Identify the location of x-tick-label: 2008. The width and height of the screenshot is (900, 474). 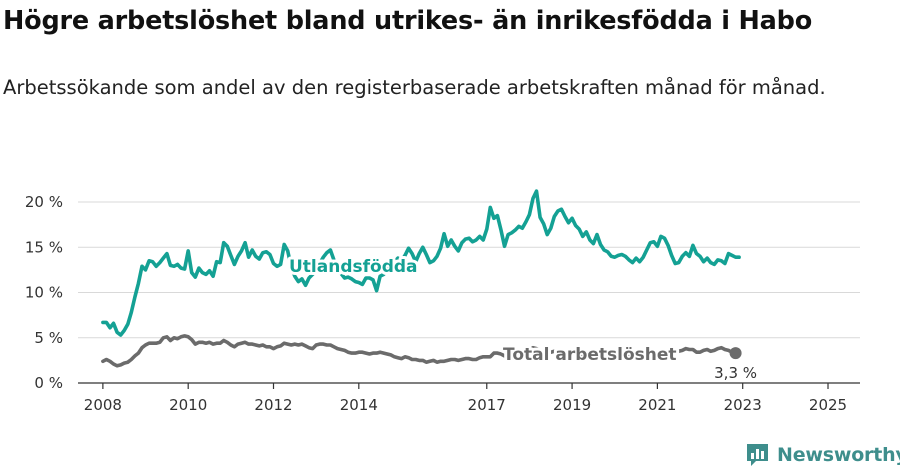
(103, 405).